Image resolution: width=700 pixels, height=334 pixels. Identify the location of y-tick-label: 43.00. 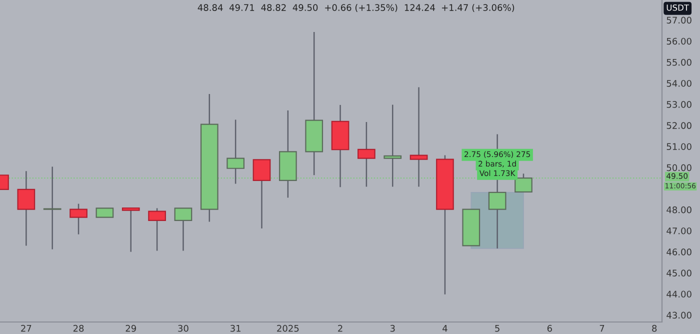
(679, 315).